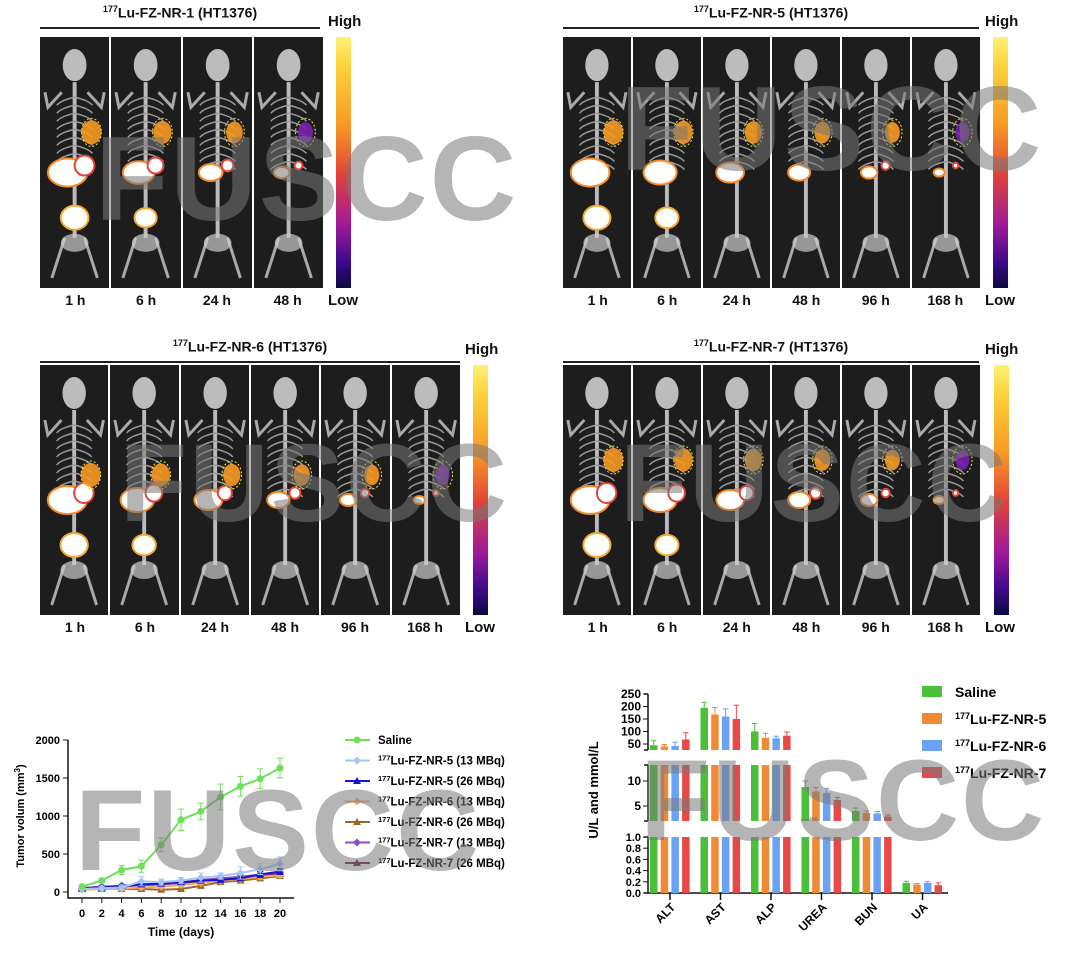  What do you see at coordinates (187, 12) in the screenshot?
I see `panel-title-text: Lu-FZ-NR-1 (HT1376)` at bounding box center [187, 12].